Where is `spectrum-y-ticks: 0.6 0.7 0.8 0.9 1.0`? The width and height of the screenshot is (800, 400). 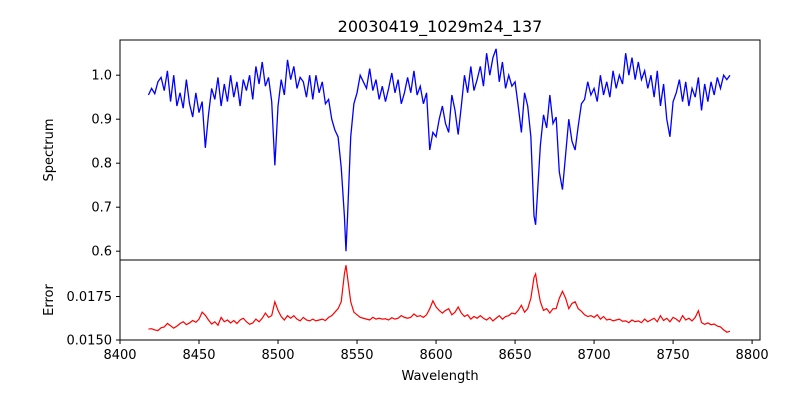 spectrum-y-ticks: 0.6 0.7 0.8 0.9 1.0 is located at coordinates (105, 164).